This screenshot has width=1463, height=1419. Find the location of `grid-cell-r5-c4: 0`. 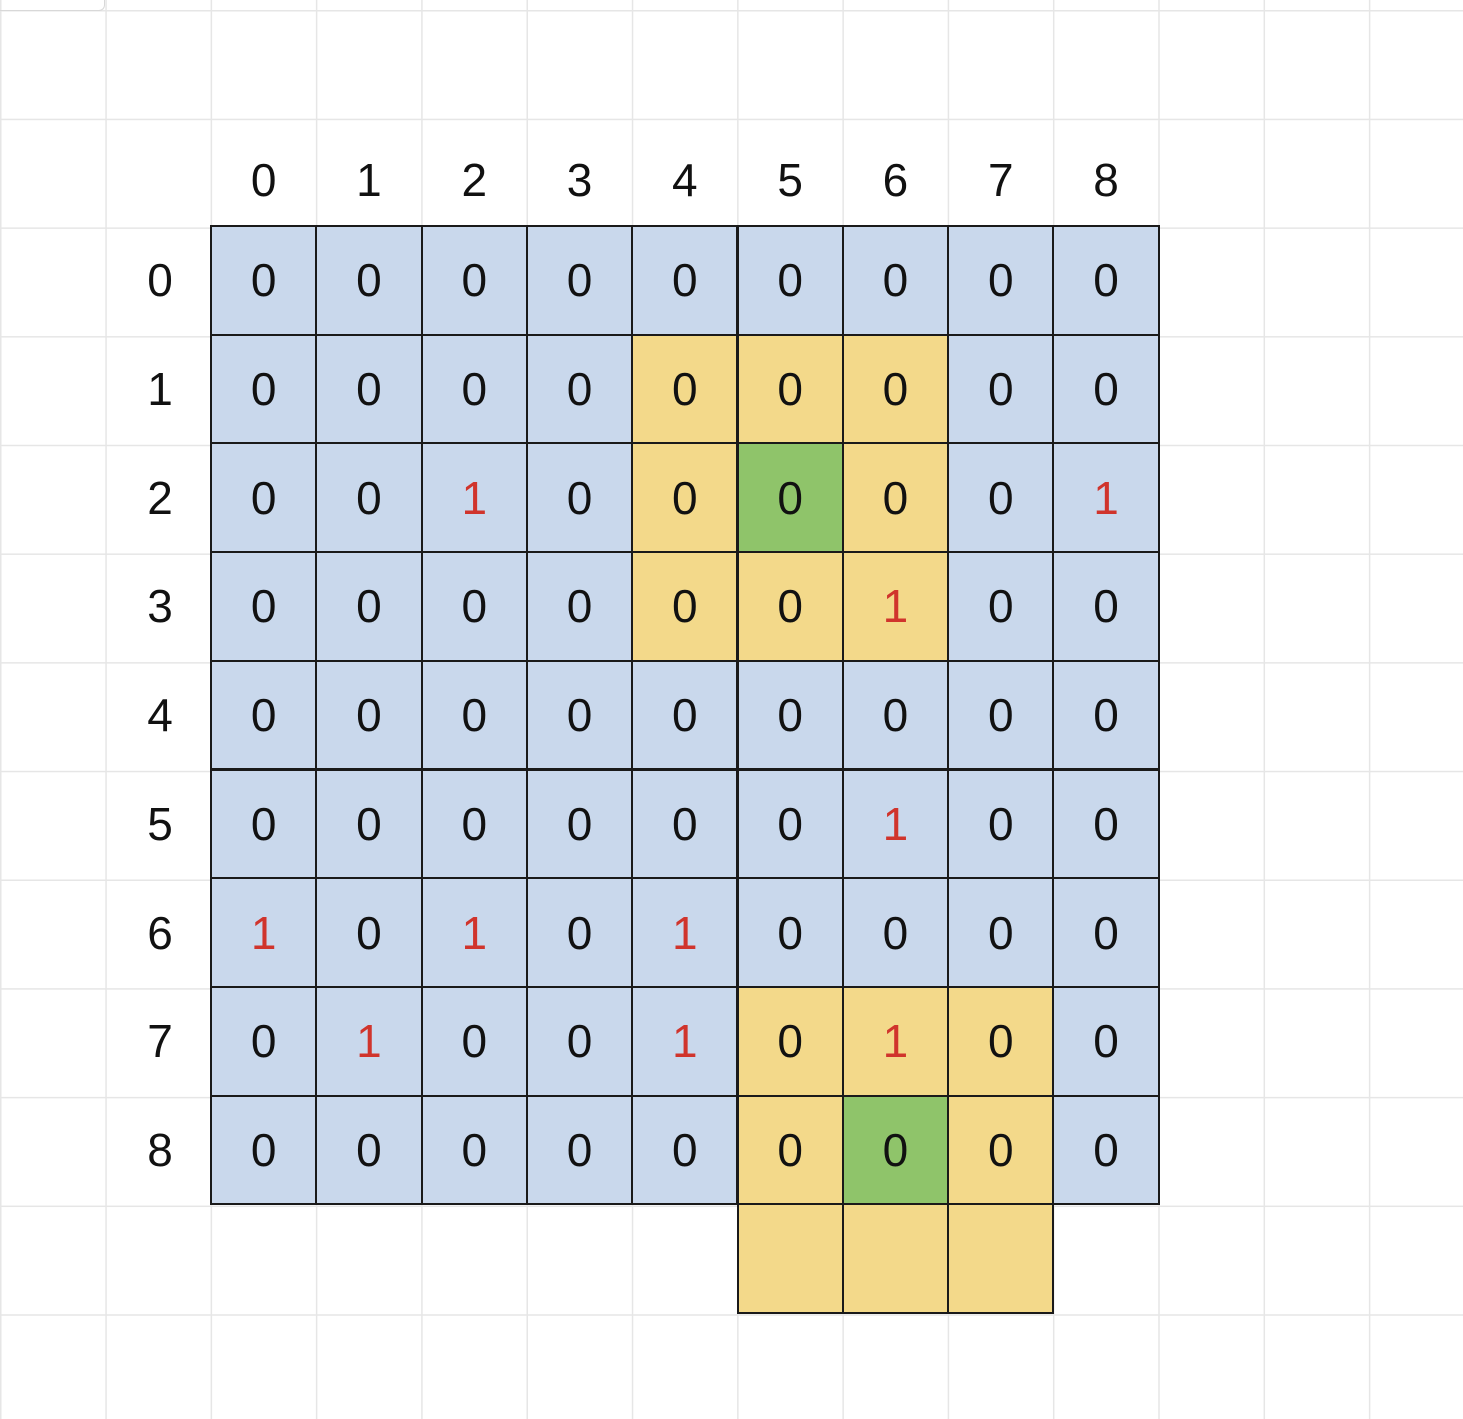

grid-cell-r5-c4: 0 is located at coordinates (685, 824).